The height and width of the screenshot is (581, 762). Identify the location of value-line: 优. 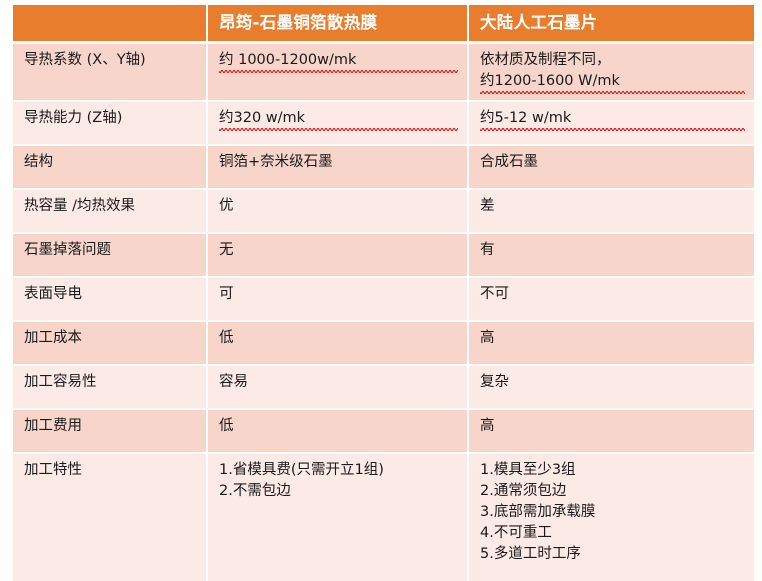
(226, 206).